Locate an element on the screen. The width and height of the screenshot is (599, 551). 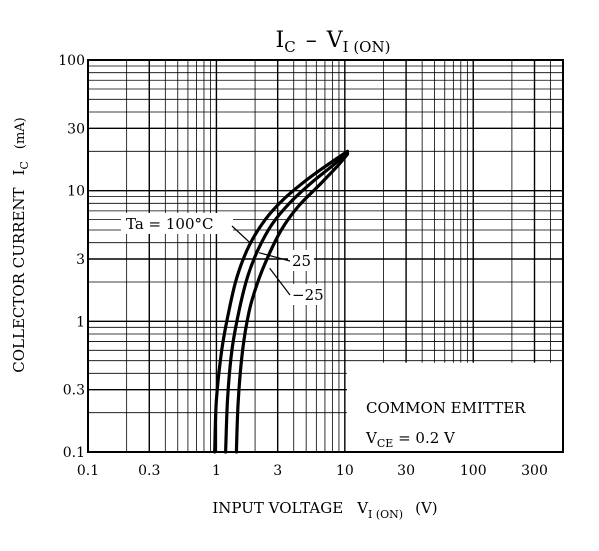
title-subscript-1: C is located at coordinates (289, 47).